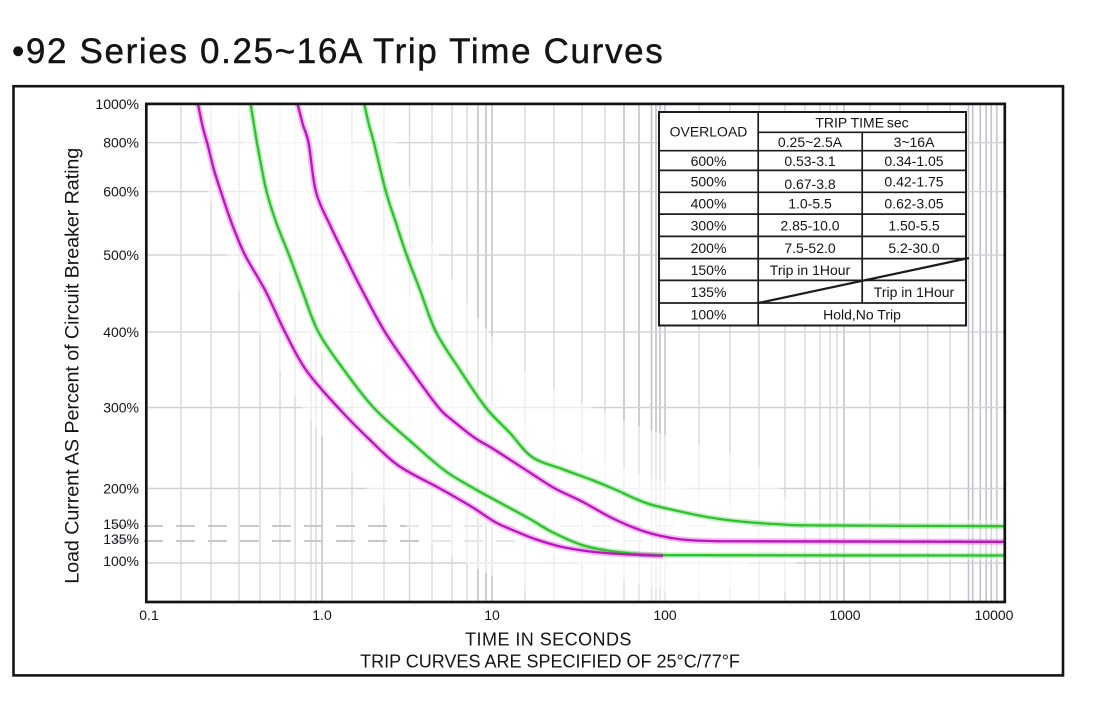  I want to click on svg-text:•92 Series 0.25~16A Trip Time: •92 Series 0.25~16A Trip Time Curves, so click(338, 51).